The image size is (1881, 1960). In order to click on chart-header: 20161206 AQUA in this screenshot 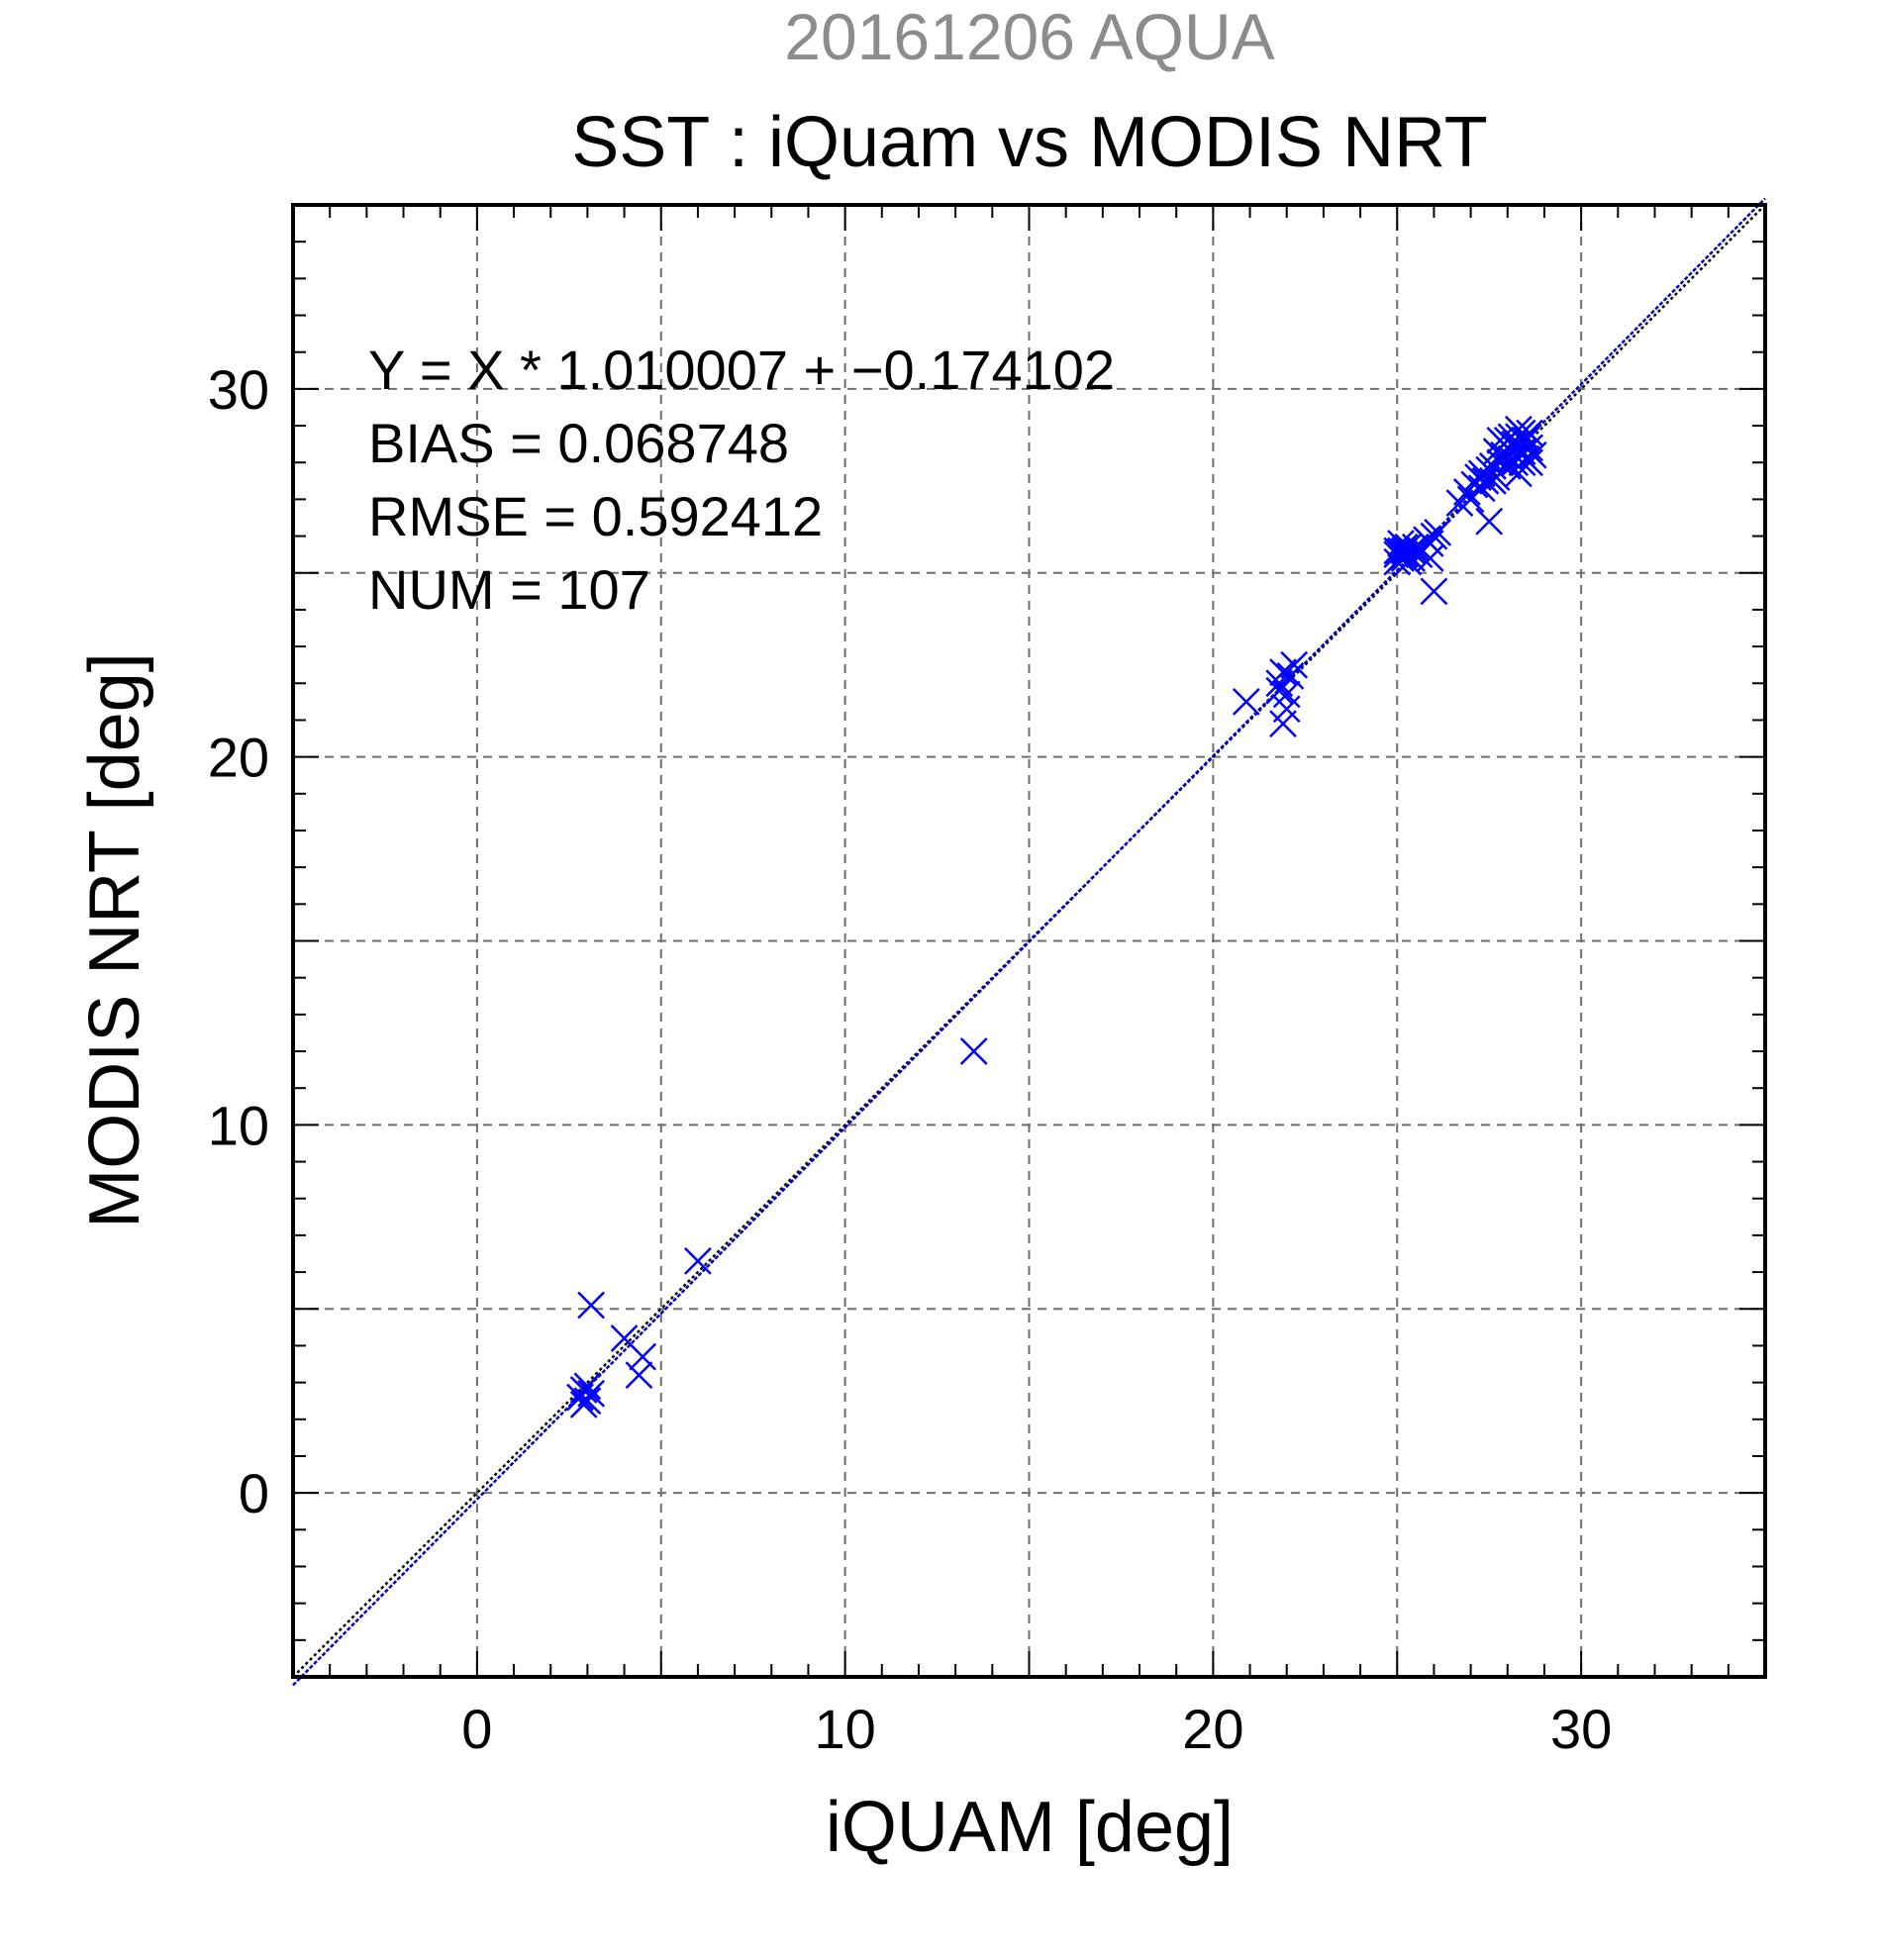, I will do `click(1029, 36)`.